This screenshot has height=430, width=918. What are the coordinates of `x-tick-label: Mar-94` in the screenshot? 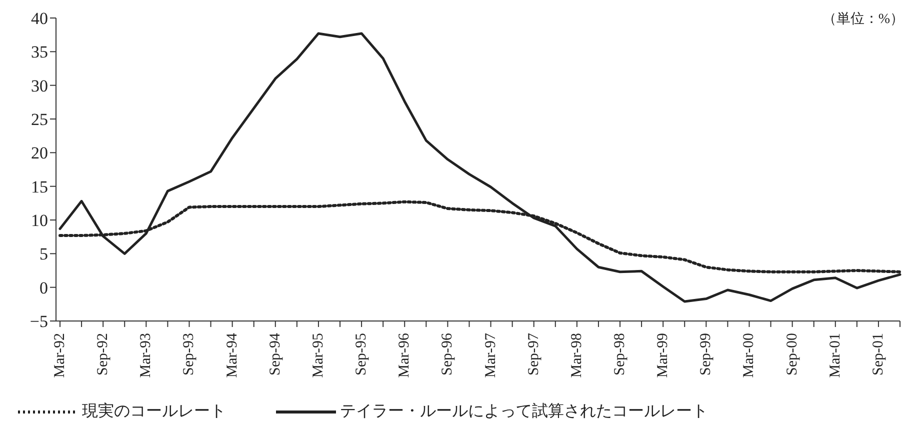 It's located at (232, 355).